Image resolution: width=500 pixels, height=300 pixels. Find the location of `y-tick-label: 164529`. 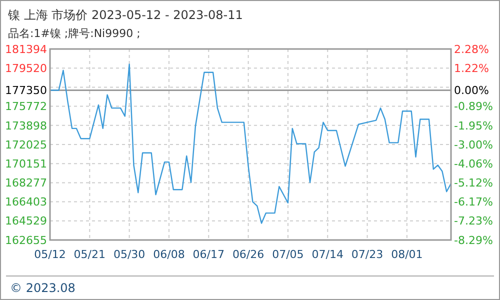

y-tick-label: 164529 is located at coordinates (26, 221).